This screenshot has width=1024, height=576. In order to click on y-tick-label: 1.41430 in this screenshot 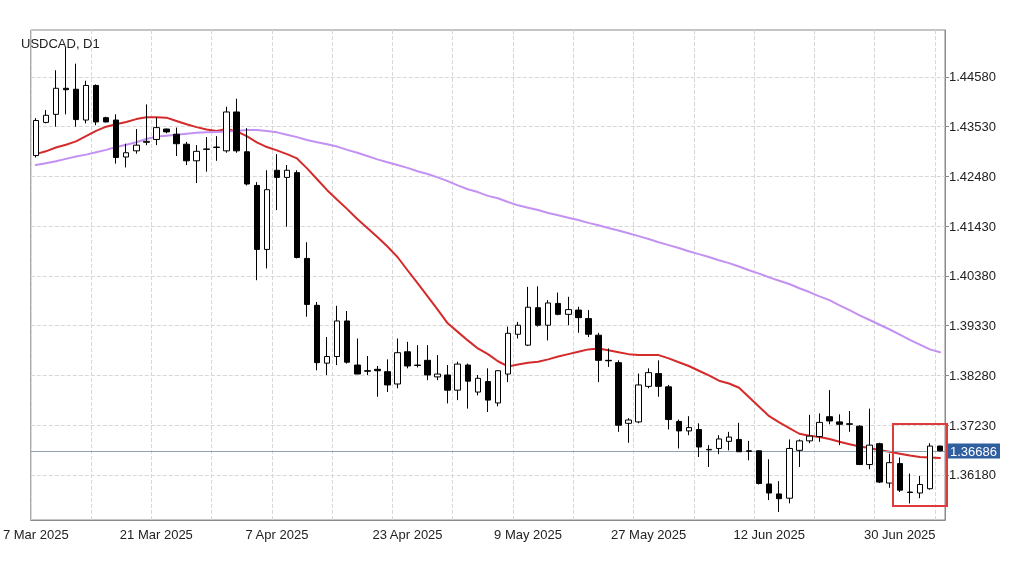, I will do `click(972, 226)`.